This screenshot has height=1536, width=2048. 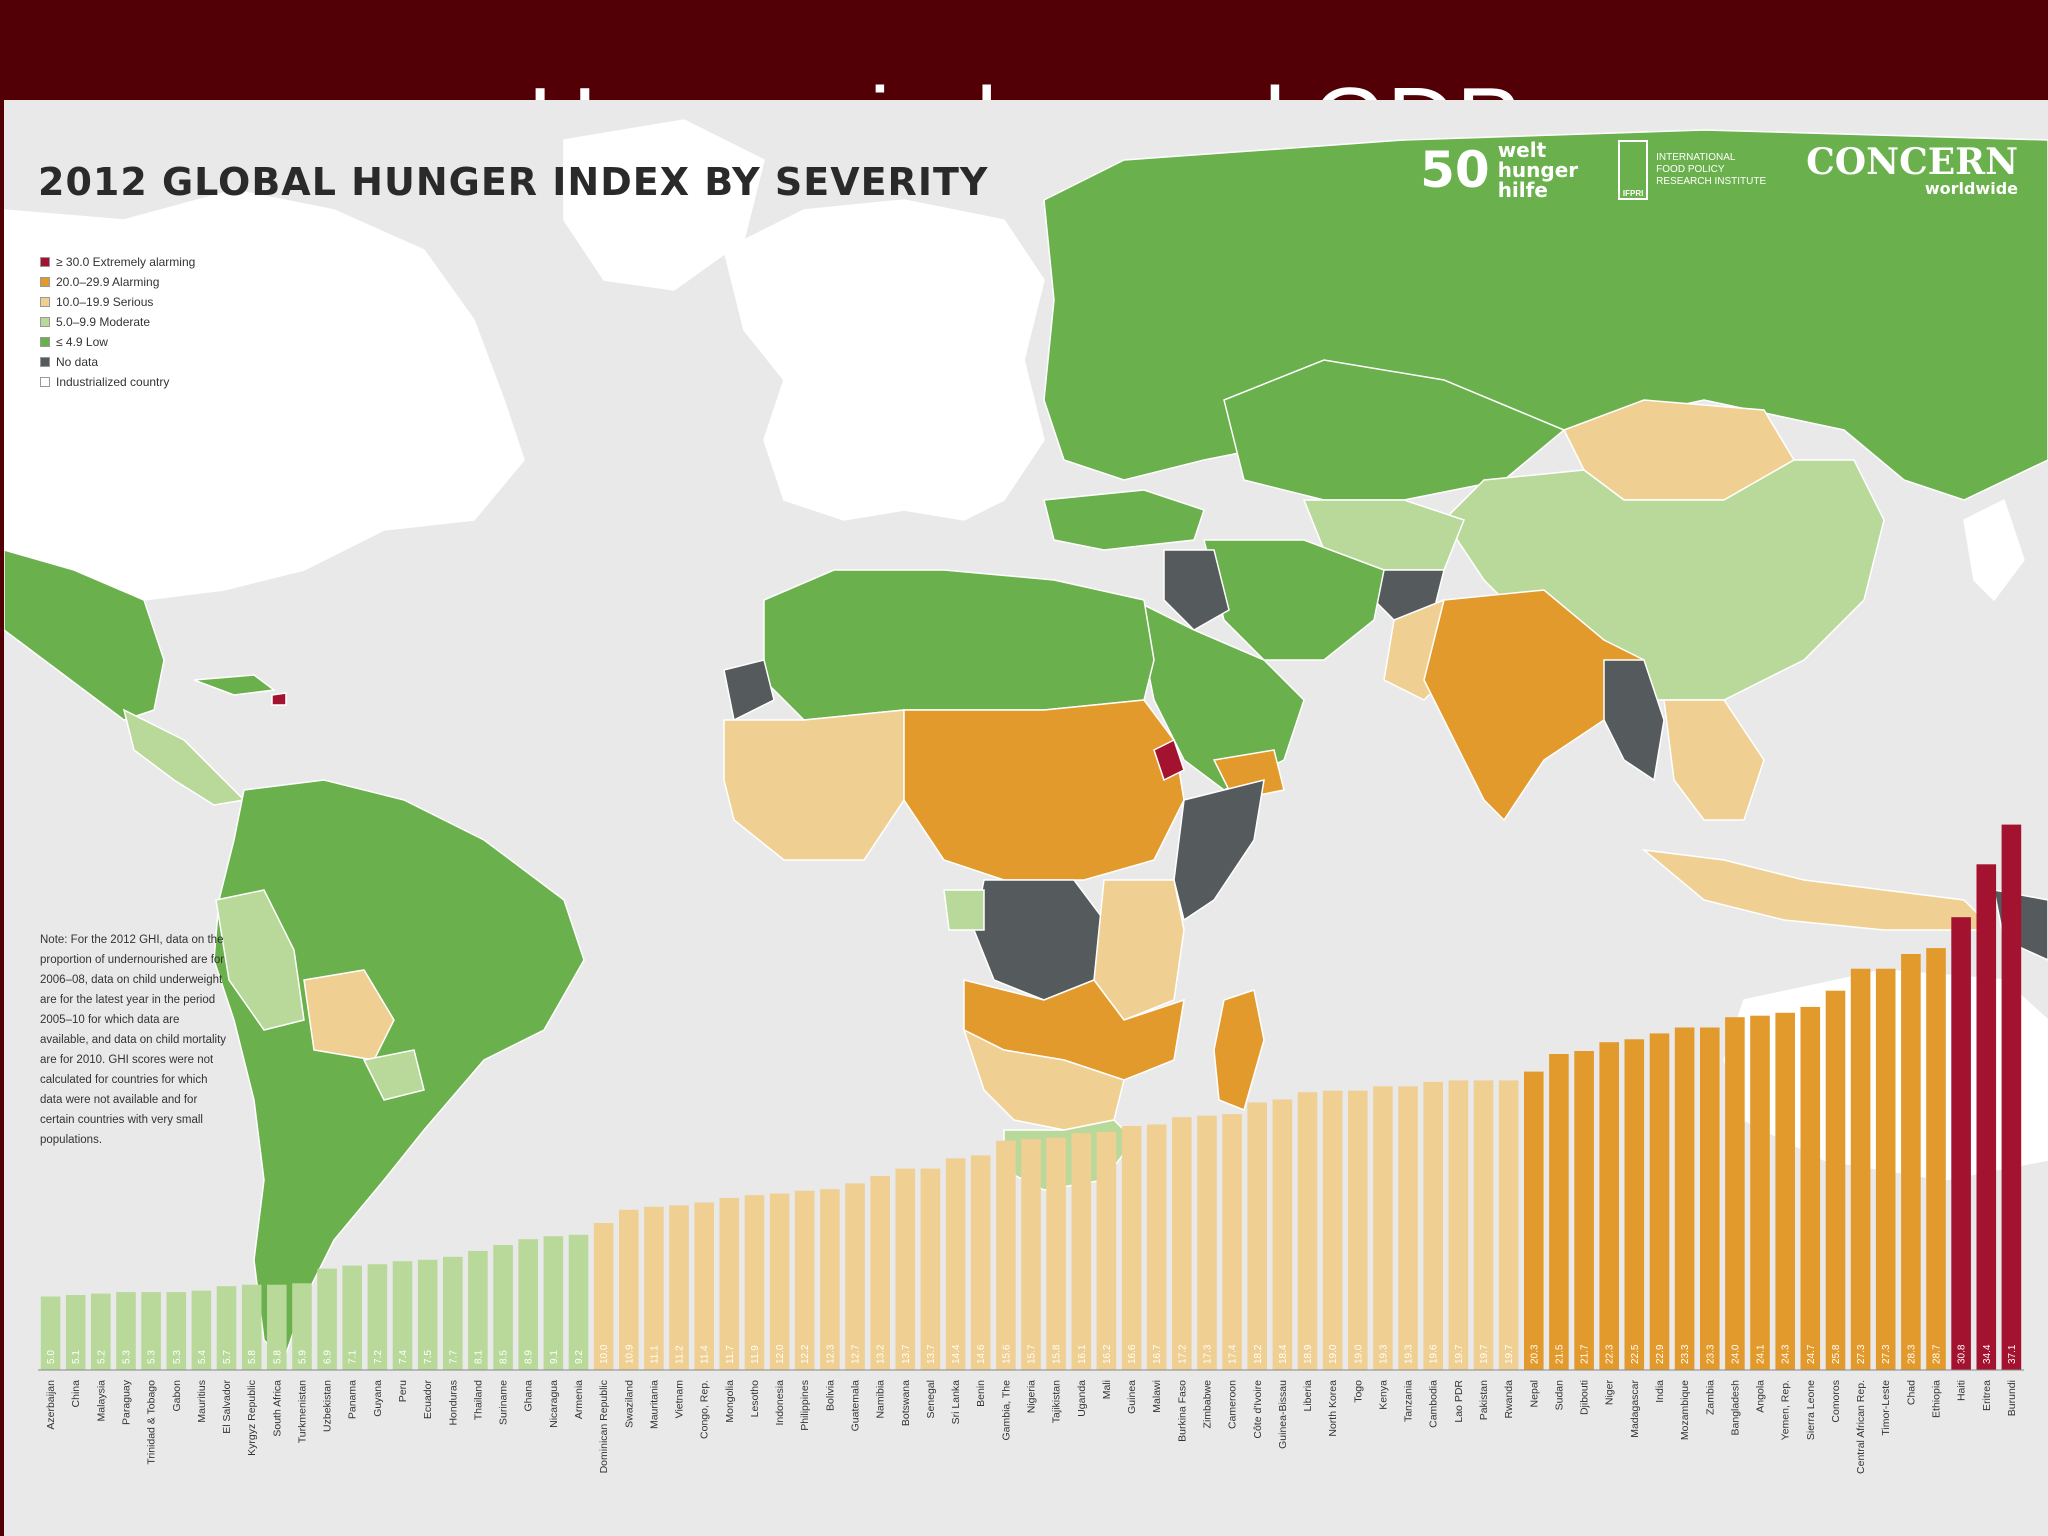 I want to click on bar-value-label: 15.8, so click(x=1057, y=1354).